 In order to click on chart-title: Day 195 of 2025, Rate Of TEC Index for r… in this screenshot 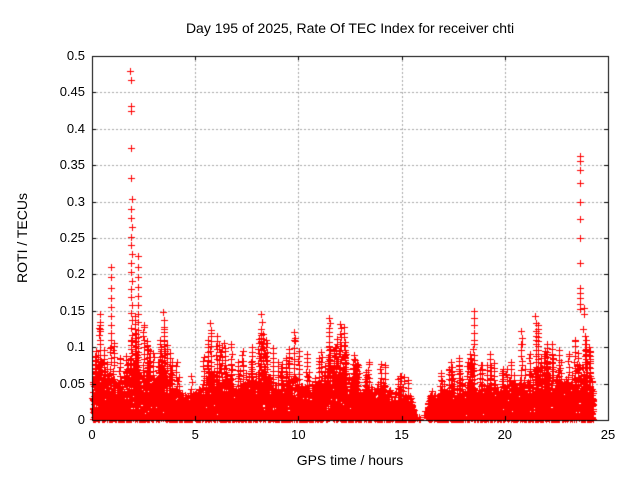, I will do `click(350, 28)`.